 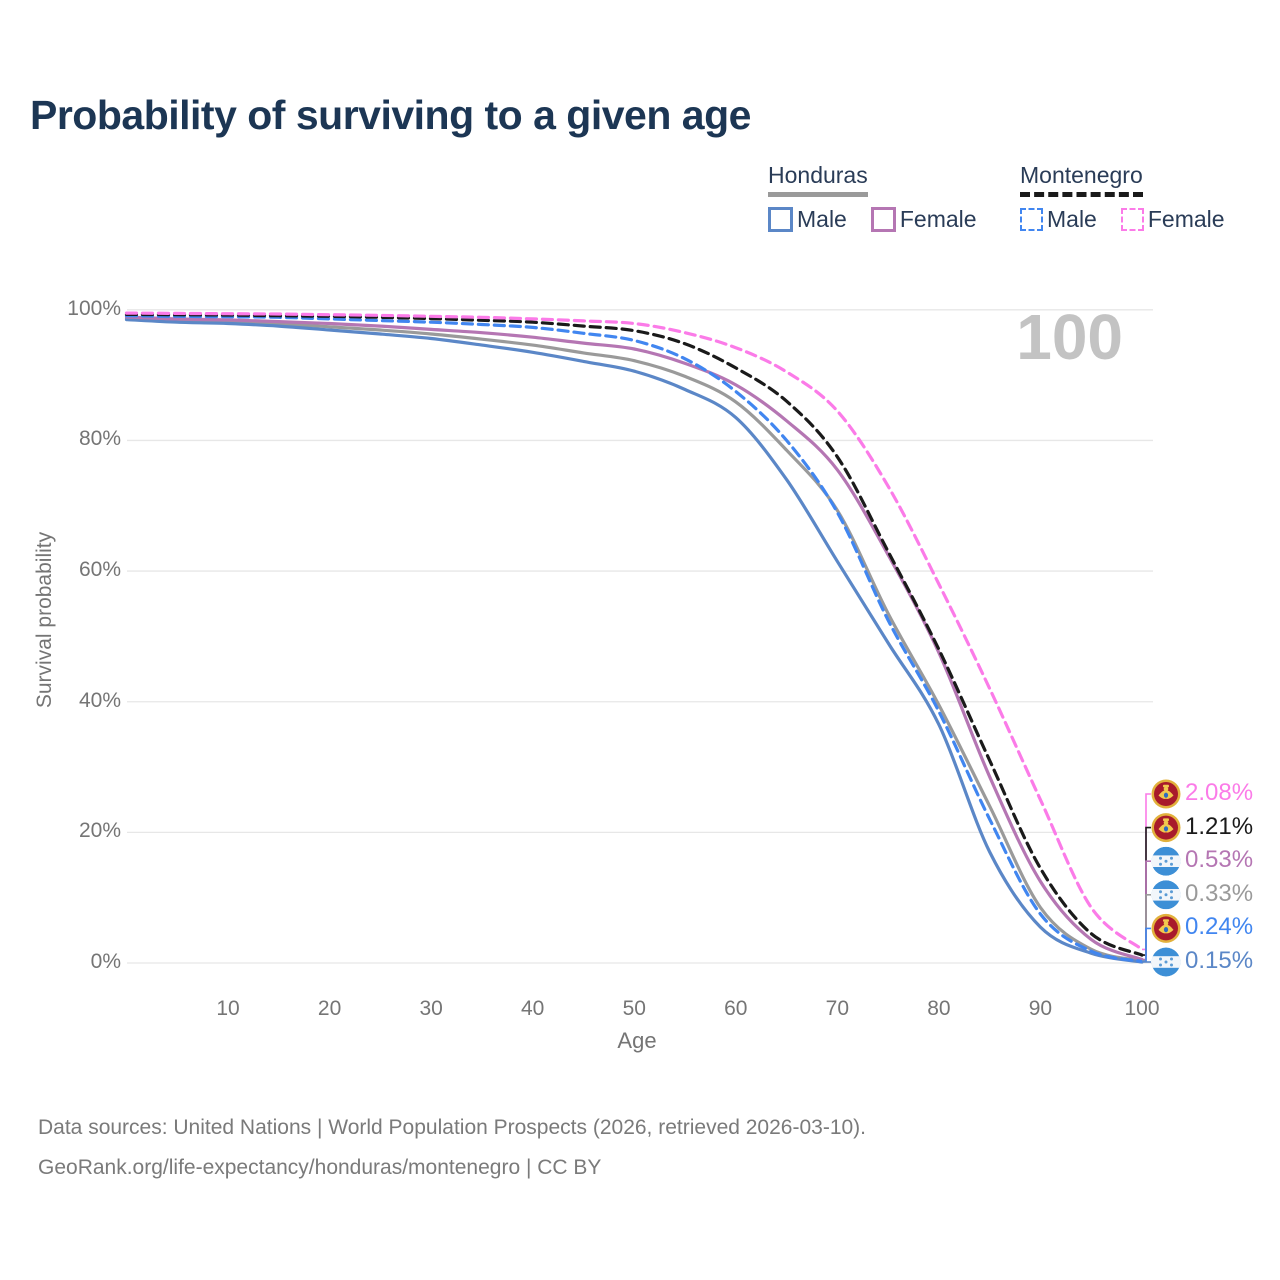 What do you see at coordinates (390, 115) in the screenshot?
I see `page-title: Probability of surviving to a given age` at bounding box center [390, 115].